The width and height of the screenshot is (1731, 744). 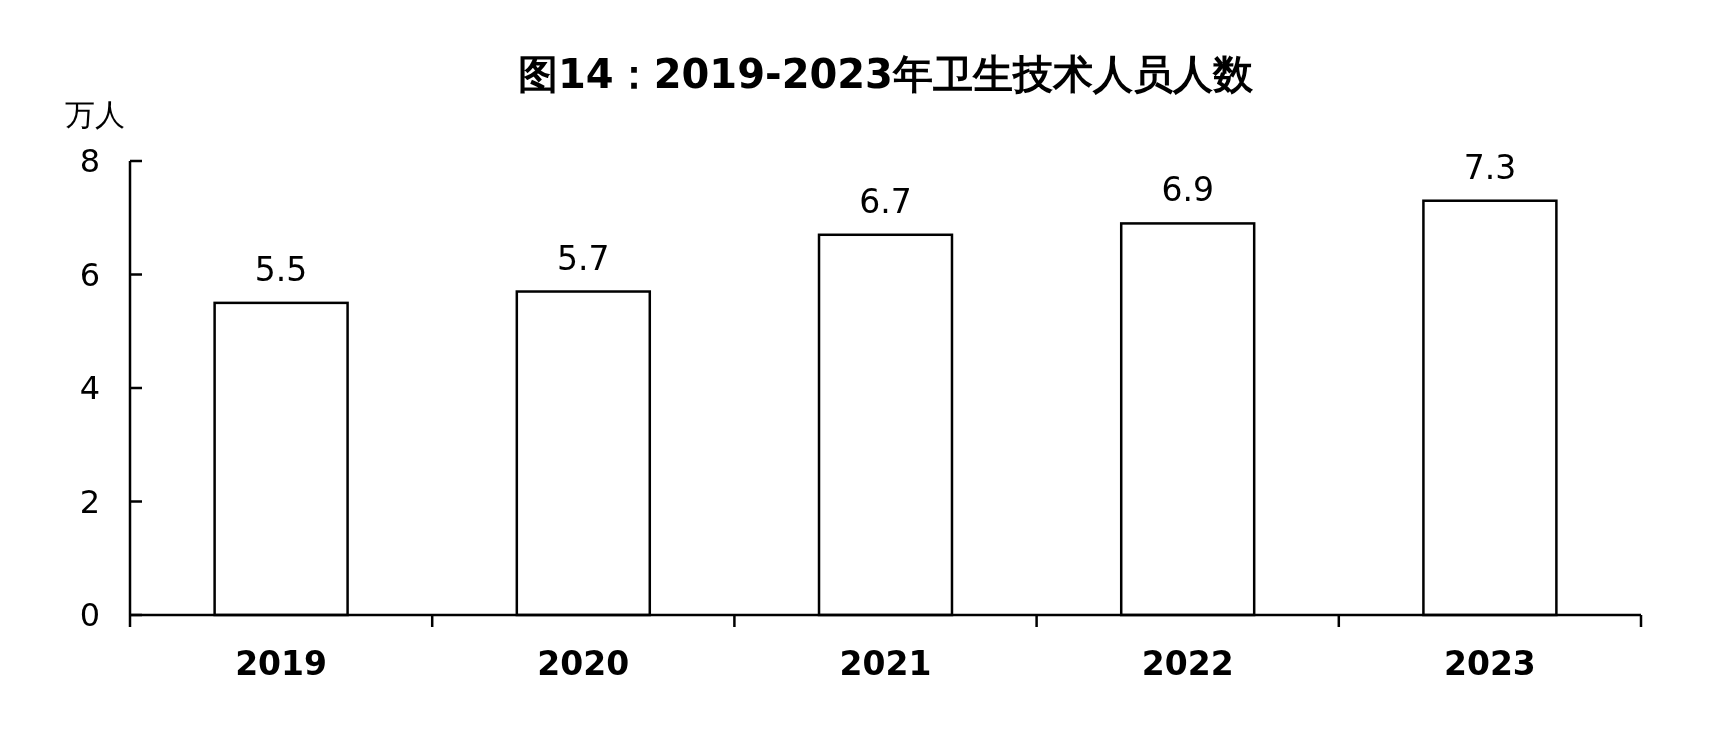 What do you see at coordinates (89, 274) in the screenshot?
I see `y-tick-label: 6` at bounding box center [89, 274].